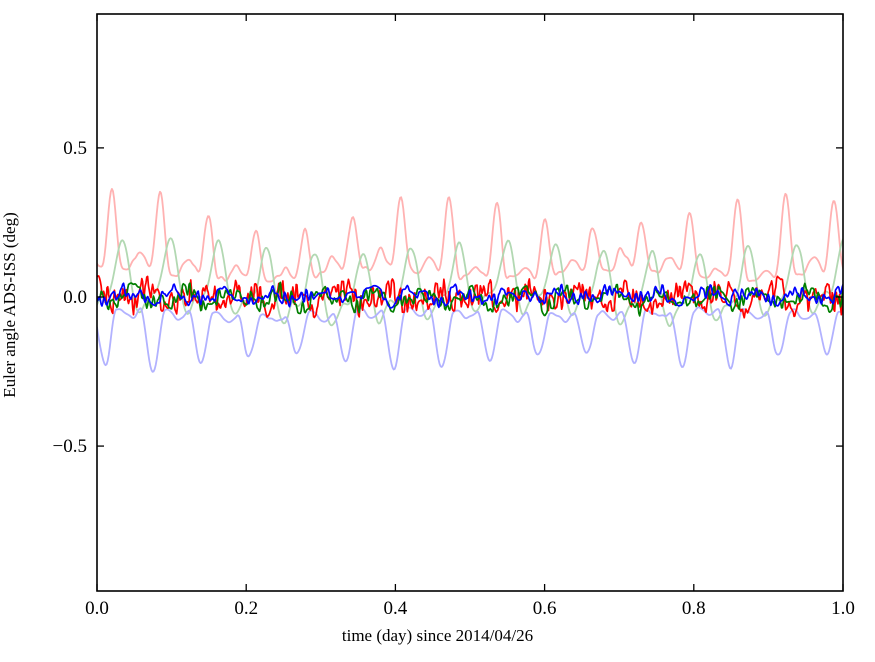 This screenshot has height=662, width=875. What do you see at coordinates (246, 608) in the screenshot?
I see `x-tick-label: 0.2` at bounding box center [246, 608].